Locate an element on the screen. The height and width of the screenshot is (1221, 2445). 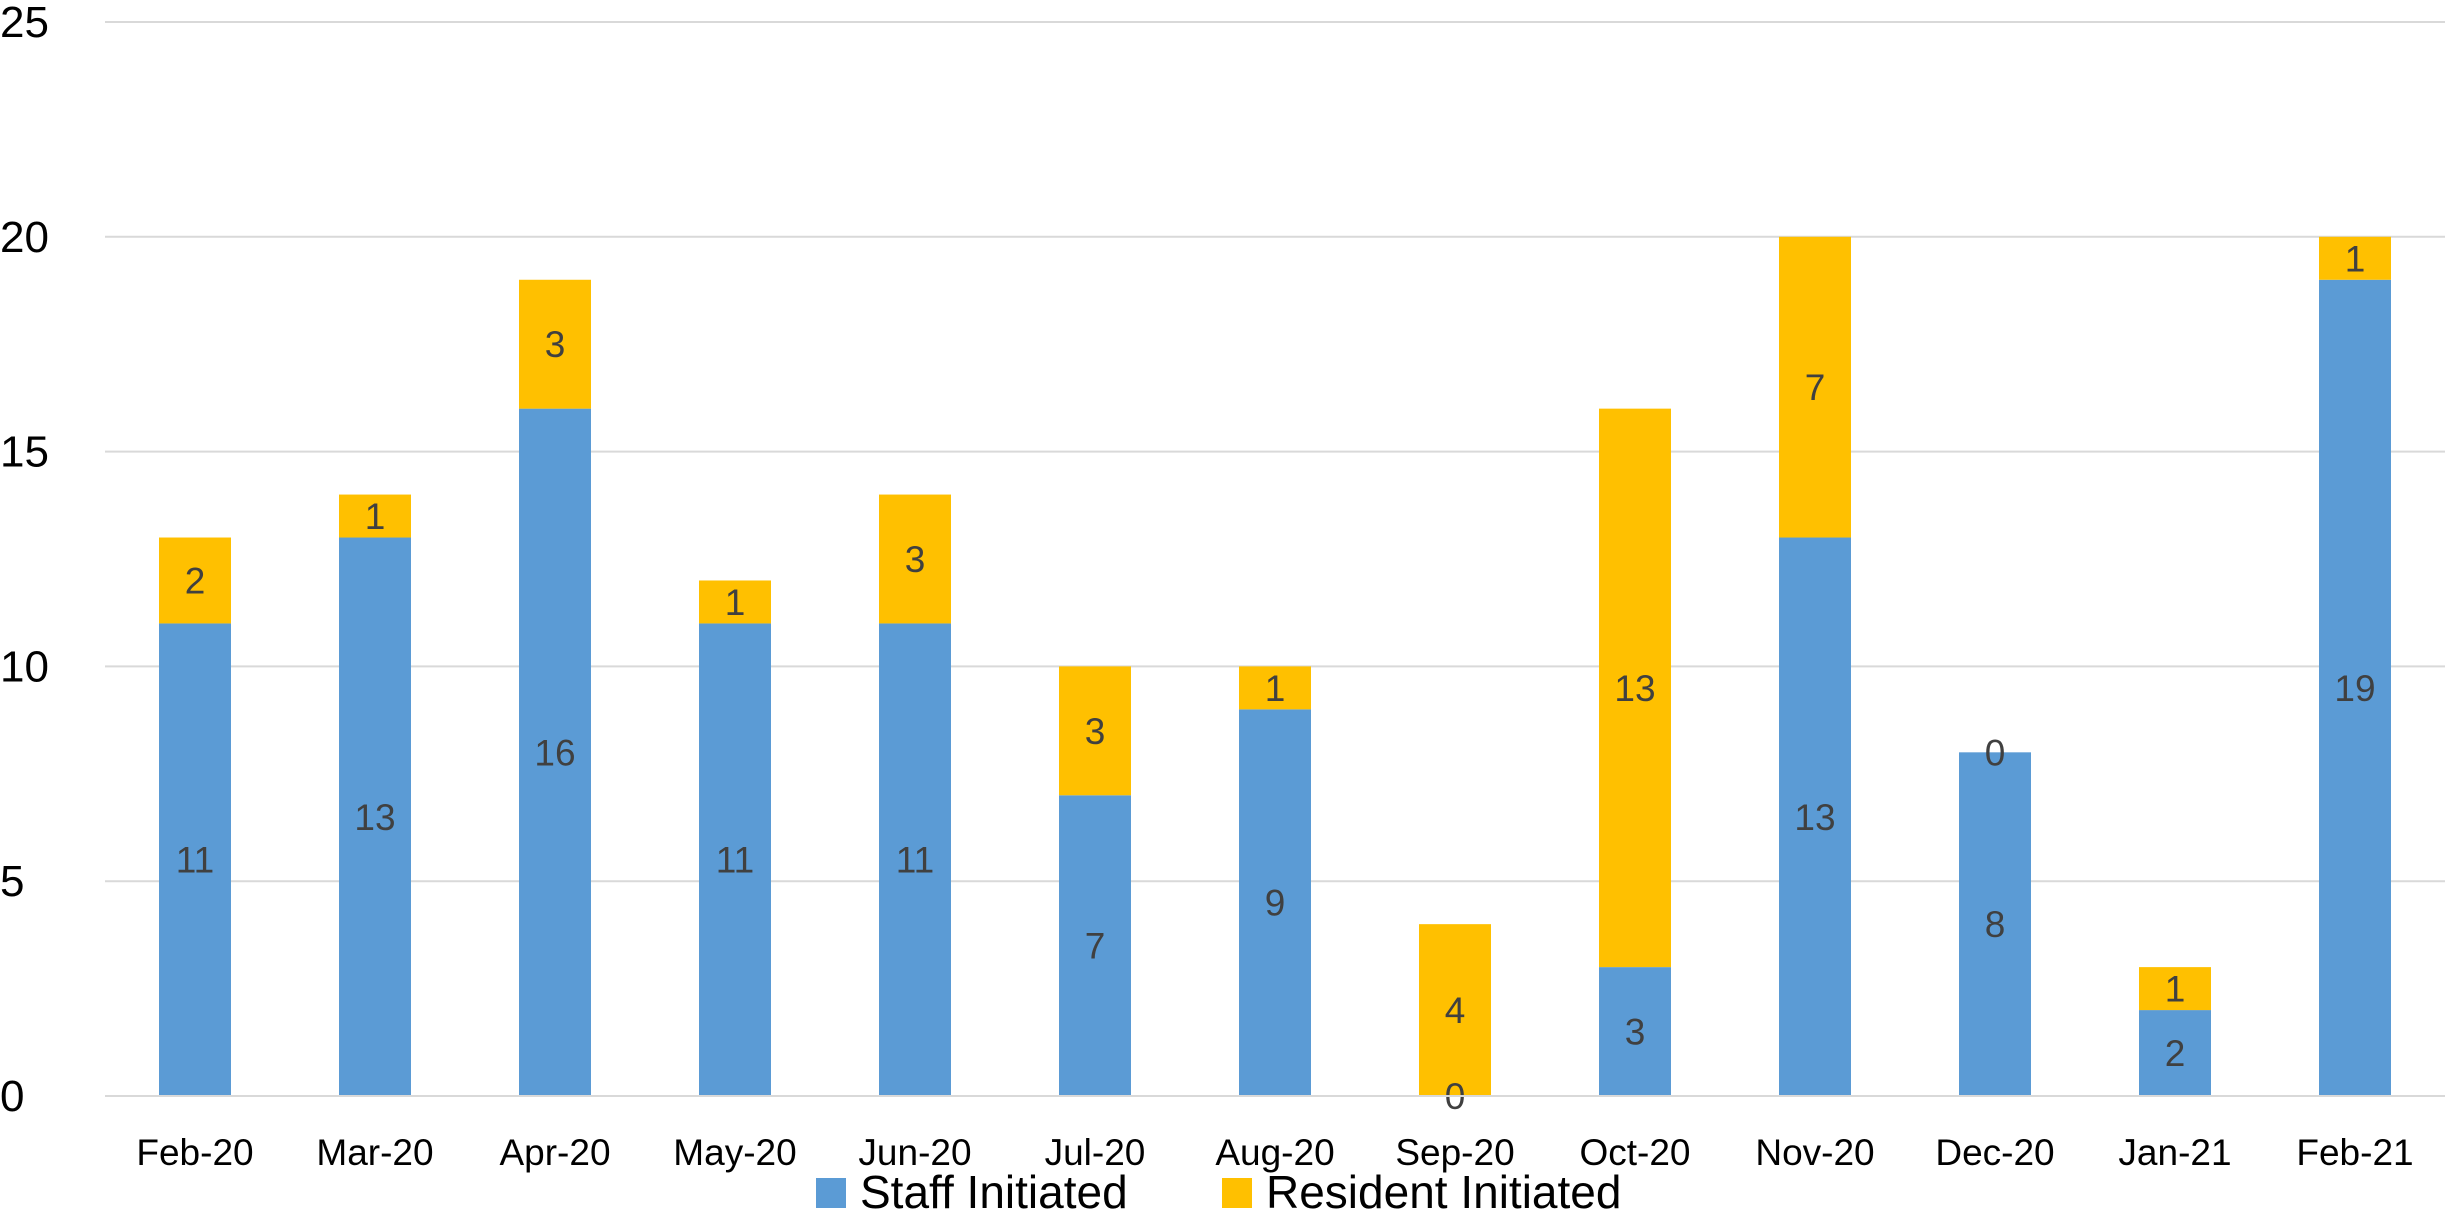
legend-label: Staff Initiated is located at coordinates (994, 1191).